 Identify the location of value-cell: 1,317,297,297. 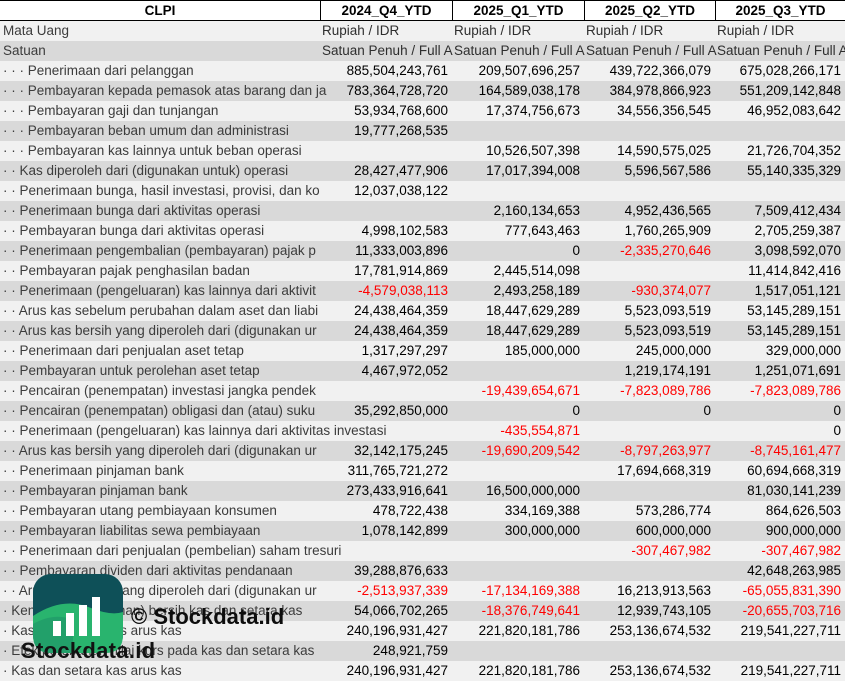
(404, 350).